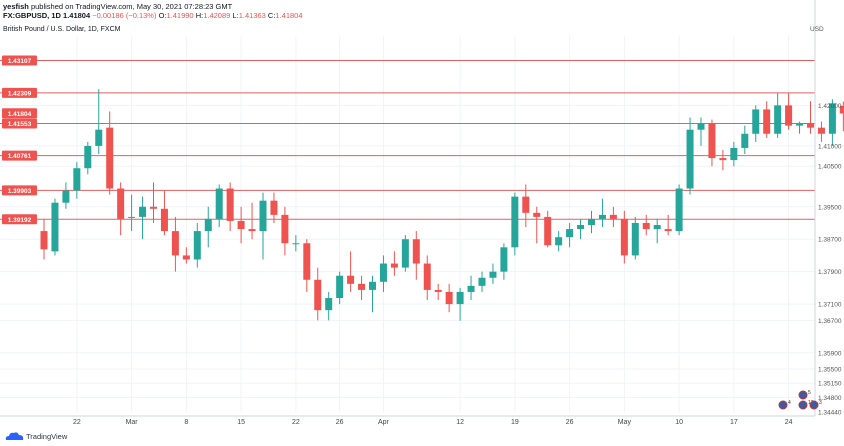  I want to click on event-count-label: 5, so click(809, 393).